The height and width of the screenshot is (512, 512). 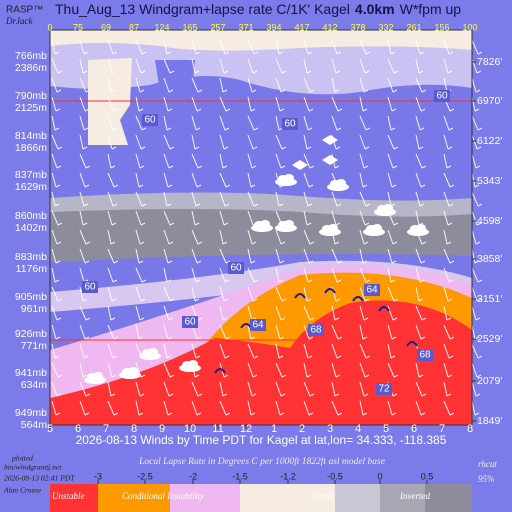 What do you see at coordinates (323, 496) in the screenshot?
I see `legend-label: Stable` at bounding box center [323, 496].